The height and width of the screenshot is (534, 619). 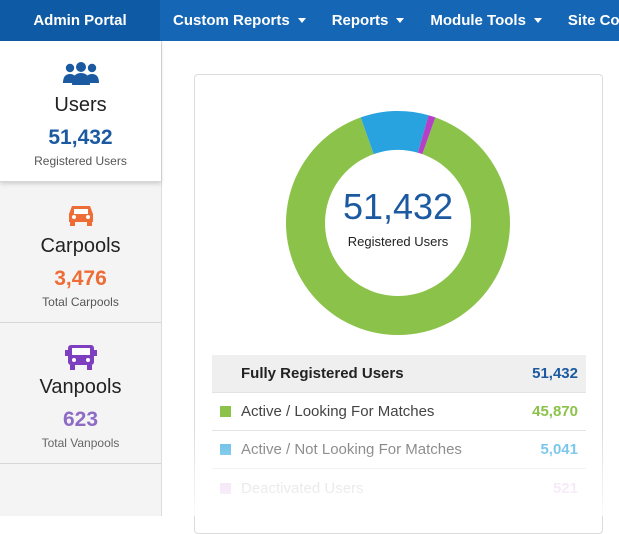 I want to click on table-row: Active / Not Looking For Matches 5,041, so click(x=399, y=450).